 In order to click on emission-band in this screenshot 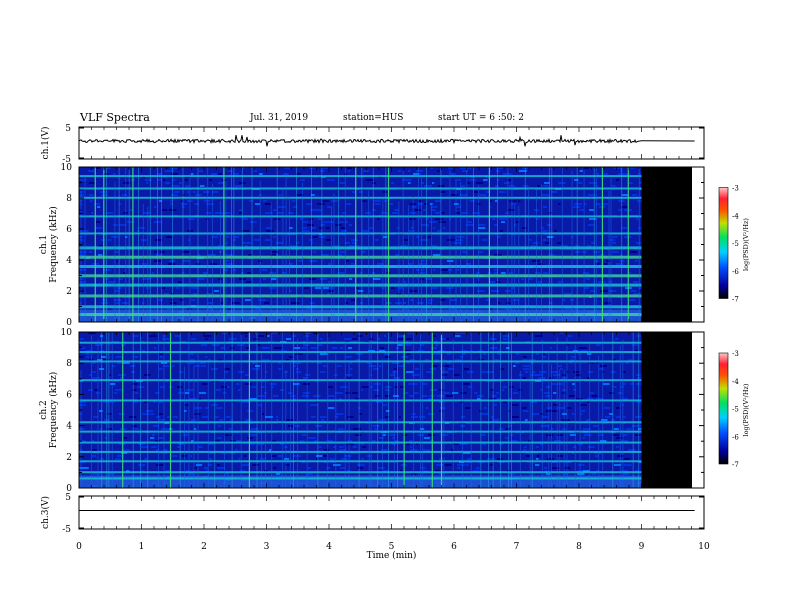, I will do `click(360, 431)`.